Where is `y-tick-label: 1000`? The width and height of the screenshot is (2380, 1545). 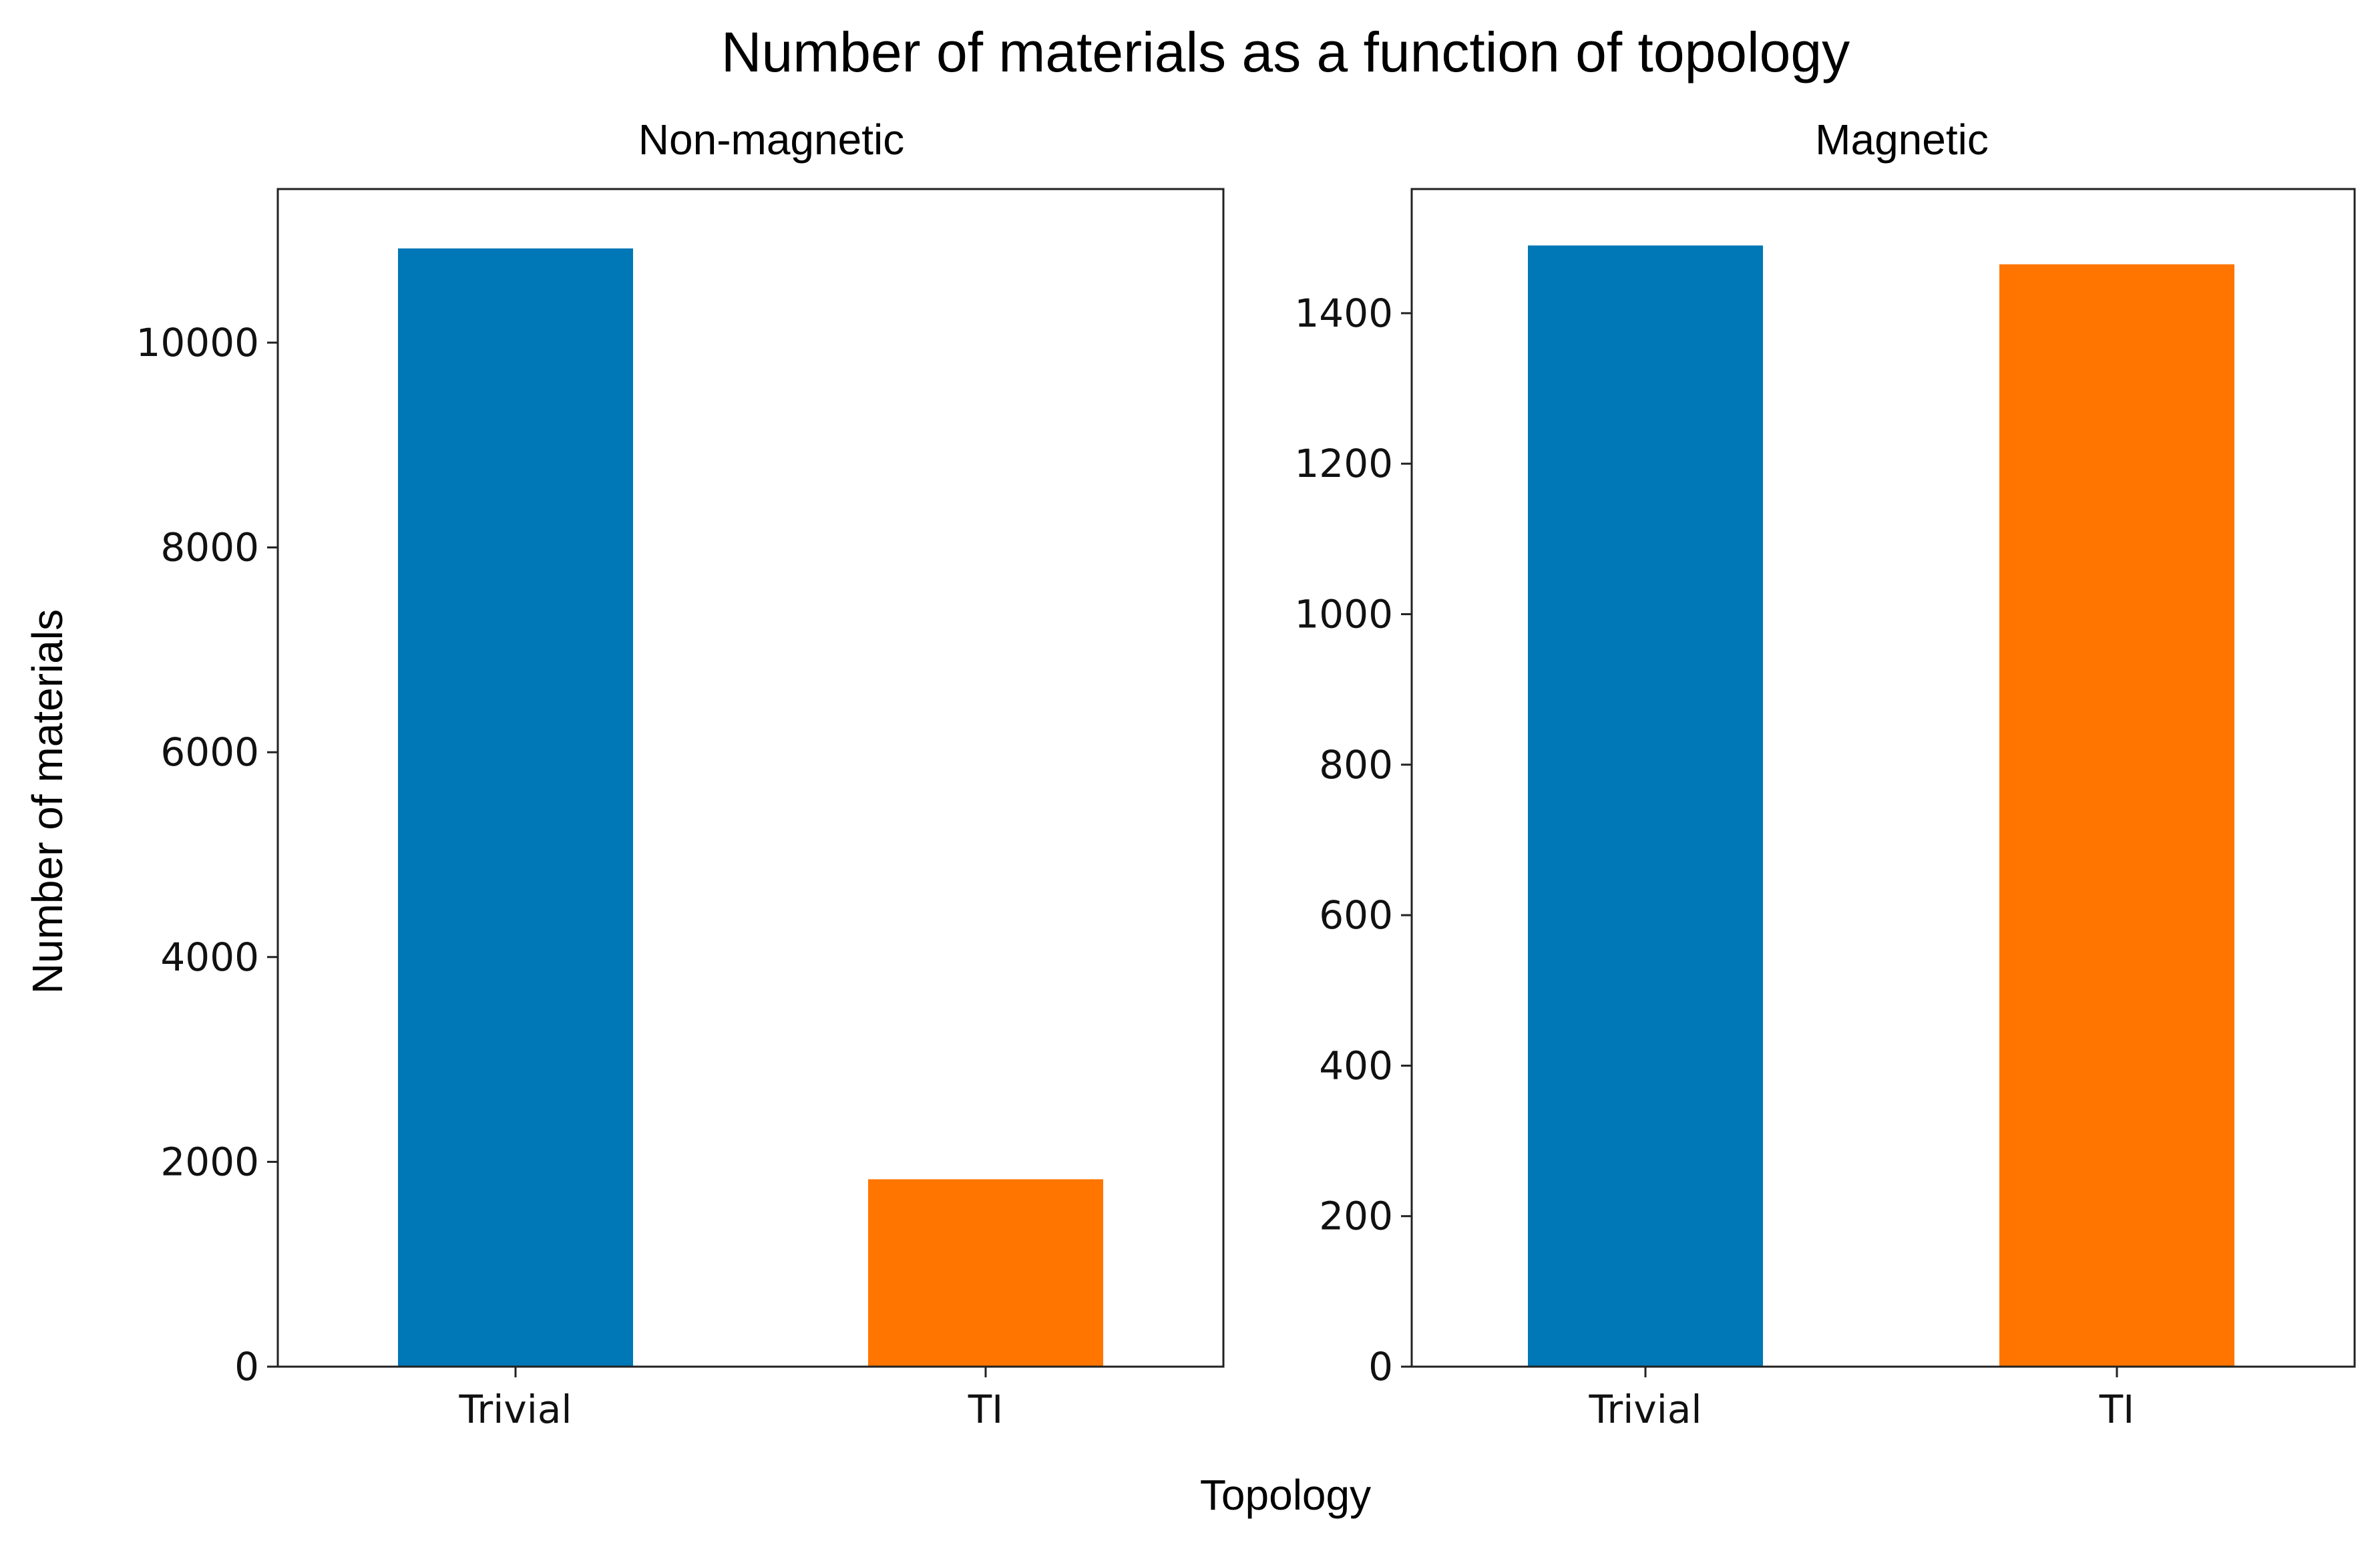 y-tick-label: 1000 is located at coordinates (1343, 614).